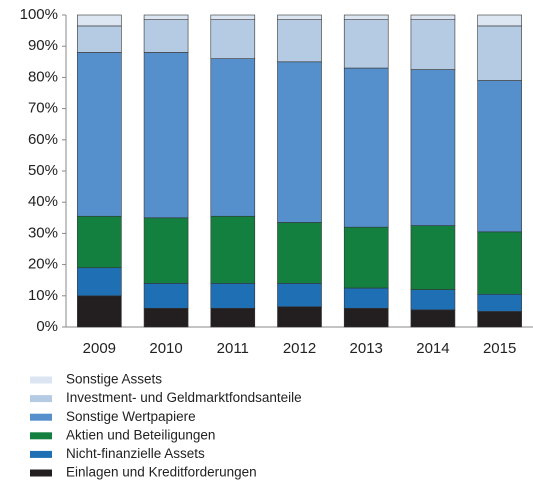 The width and height of the screenshot is (533, 486). I want to click on x-tick-label: 2012, so click(299, 348).